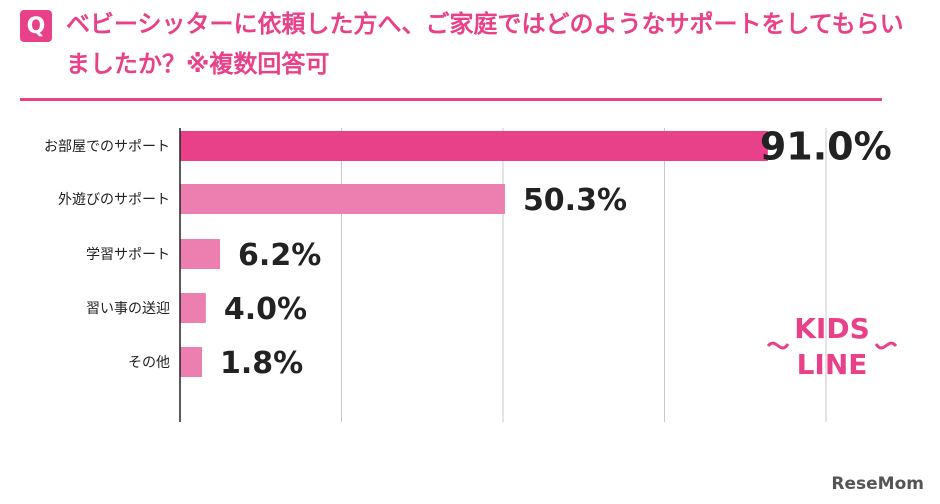 This screenshot has width=940, height=504. I want to click on logo-line2: LINE, so click(832, 364).